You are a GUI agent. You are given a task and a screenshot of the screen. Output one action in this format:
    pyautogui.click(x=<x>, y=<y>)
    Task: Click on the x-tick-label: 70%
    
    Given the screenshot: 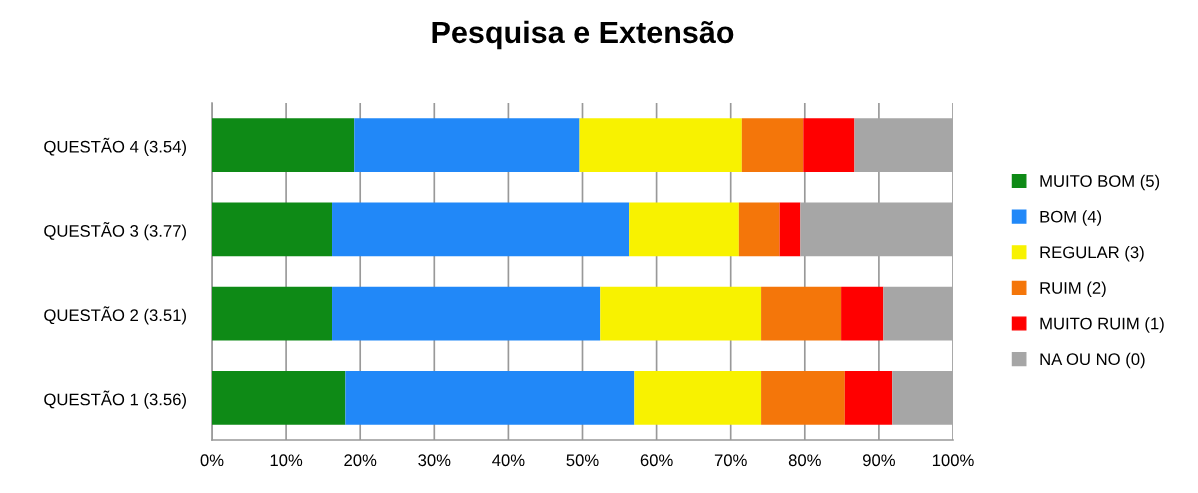 What is the action you would take?
    pyautogui.click(x=730, y=460)
    